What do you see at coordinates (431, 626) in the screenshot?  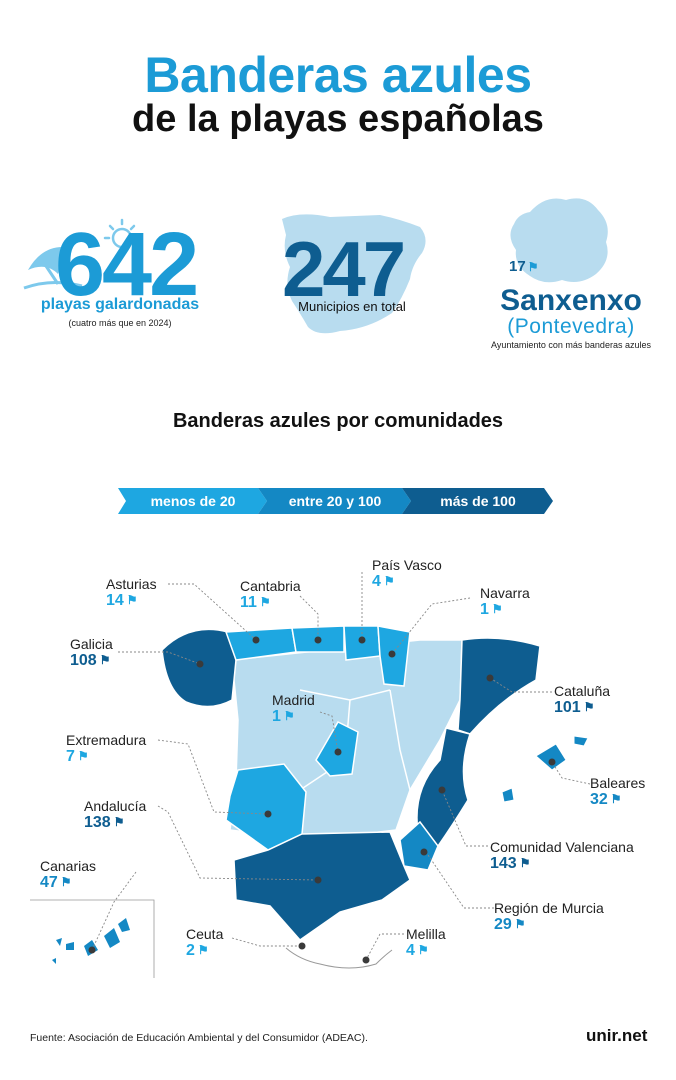 I see `leader-navarra` at bounding box center [431, 626].